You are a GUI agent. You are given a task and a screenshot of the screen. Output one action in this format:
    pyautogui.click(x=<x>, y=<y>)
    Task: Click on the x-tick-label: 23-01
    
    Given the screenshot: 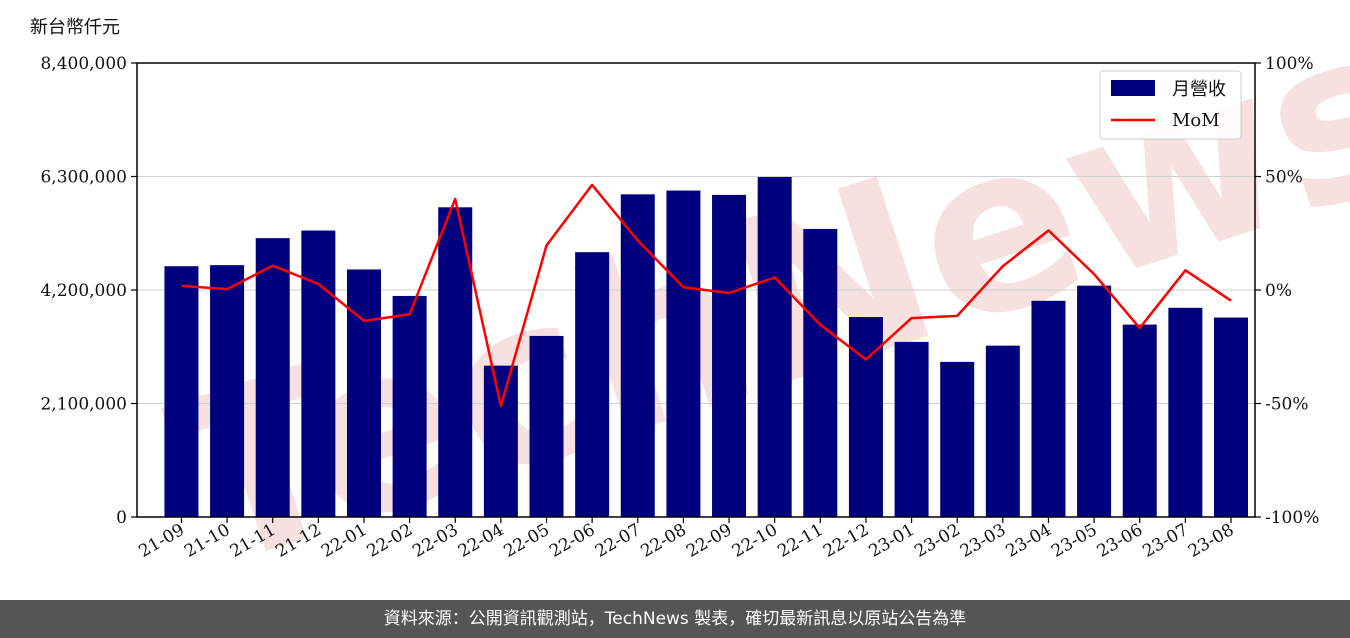 What is the action you would take?
    pyautogui.click(x=892, y=541)
    